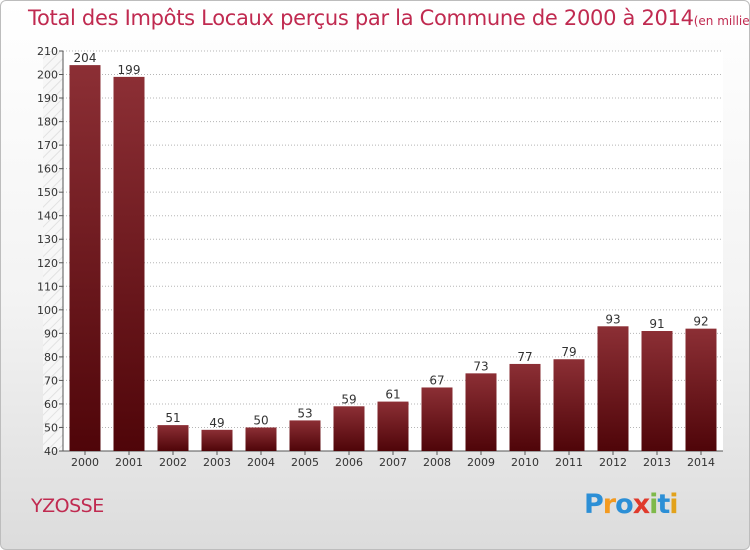 Image resolution: width=750 pixels, height=550 pixels. Describe the element at coordinates (129, 70) in the screenshot. I see `data-label: 199` at that location.